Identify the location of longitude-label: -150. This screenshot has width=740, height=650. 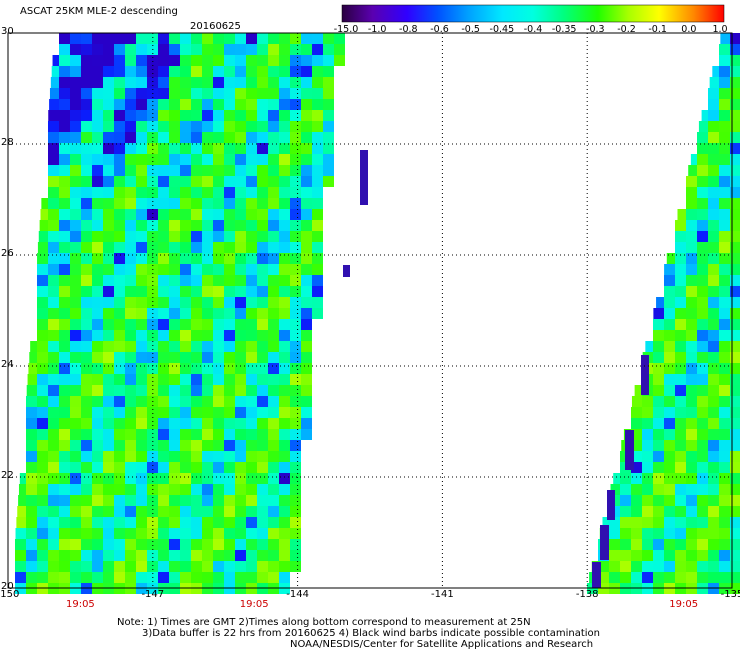
(10, 594).